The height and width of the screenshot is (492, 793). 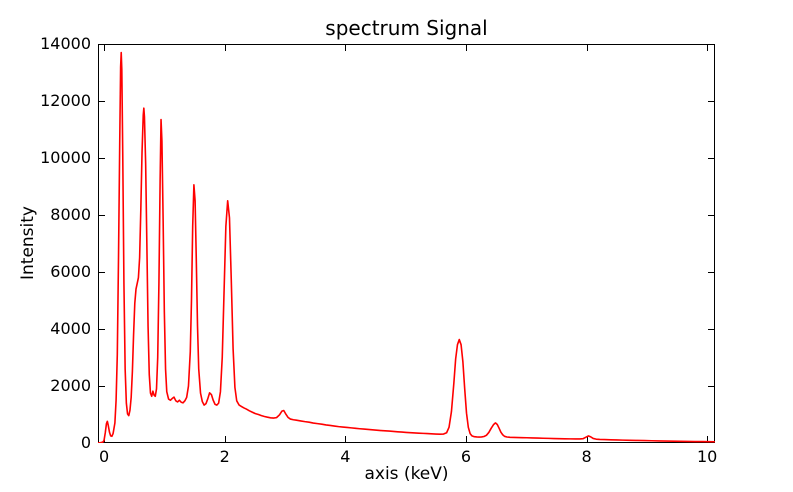 I want to click on y-tick-label: 8000, so click(x=70, y=214).